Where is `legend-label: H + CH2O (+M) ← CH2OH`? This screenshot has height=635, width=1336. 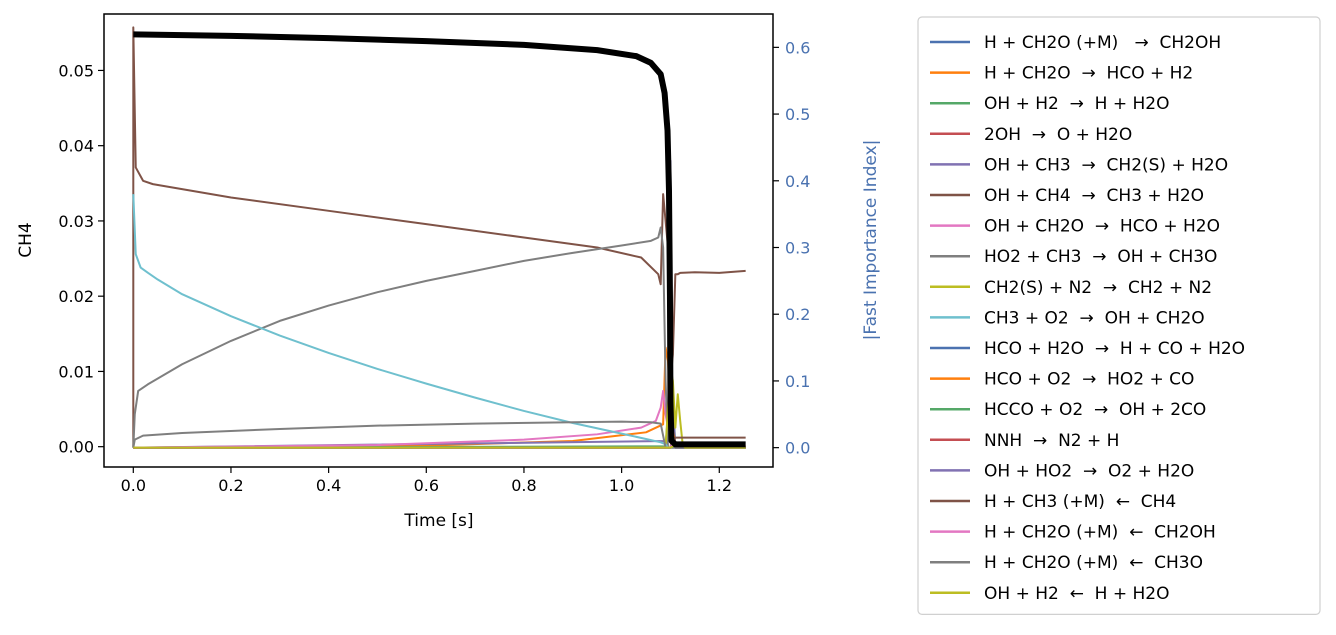
legend-label: H + CH2O (+M) ← CH2OH is located at coordinates (1100, 533).